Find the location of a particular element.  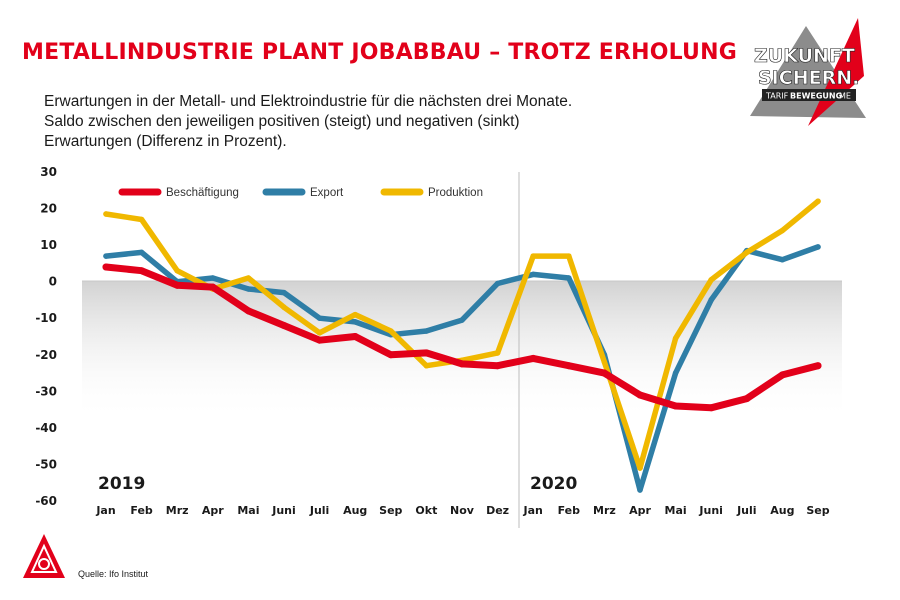

y-tick-label: -10 is located at coordinates (46, 318).